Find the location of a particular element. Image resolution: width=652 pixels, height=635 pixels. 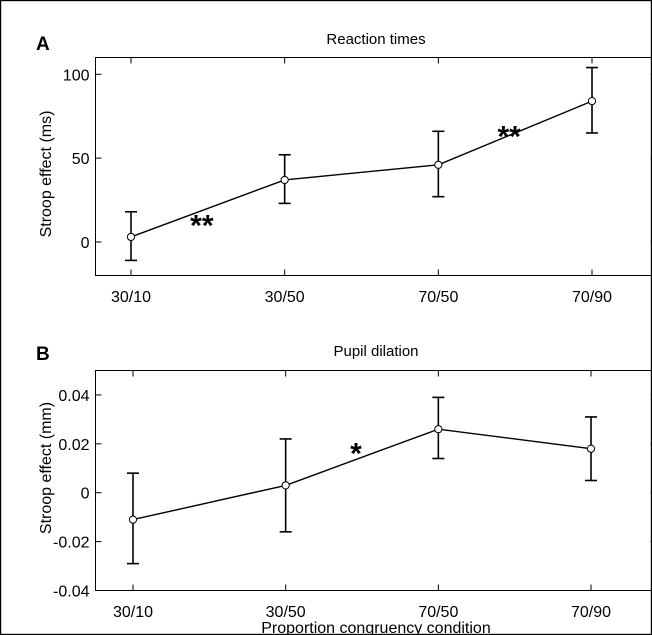

panel-a-xtick-label: 30/10 is located at coordinates (131, 297).